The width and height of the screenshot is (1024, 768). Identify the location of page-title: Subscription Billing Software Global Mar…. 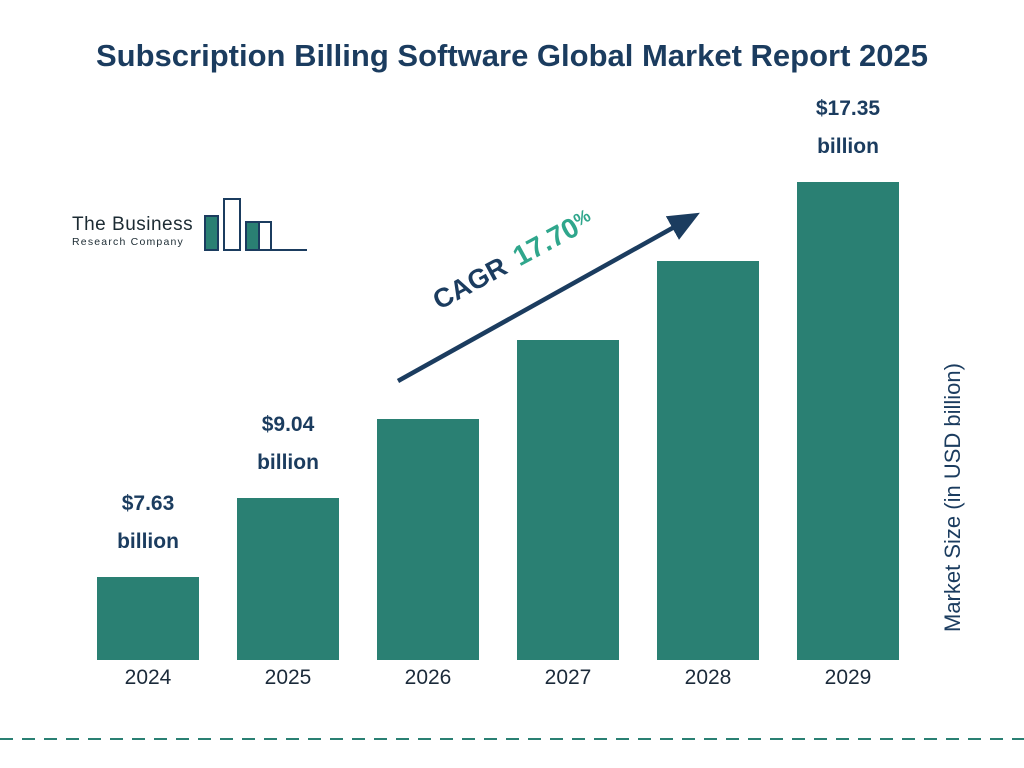
(512, 55).